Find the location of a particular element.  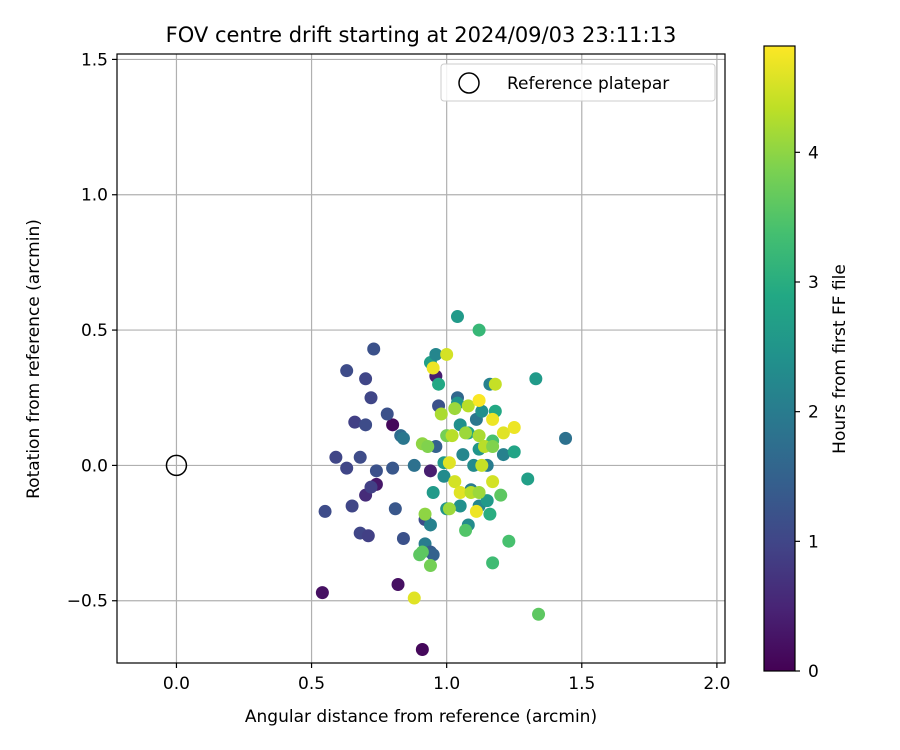

y-tick-label: −0.5 is located at coordinates (87, 602).